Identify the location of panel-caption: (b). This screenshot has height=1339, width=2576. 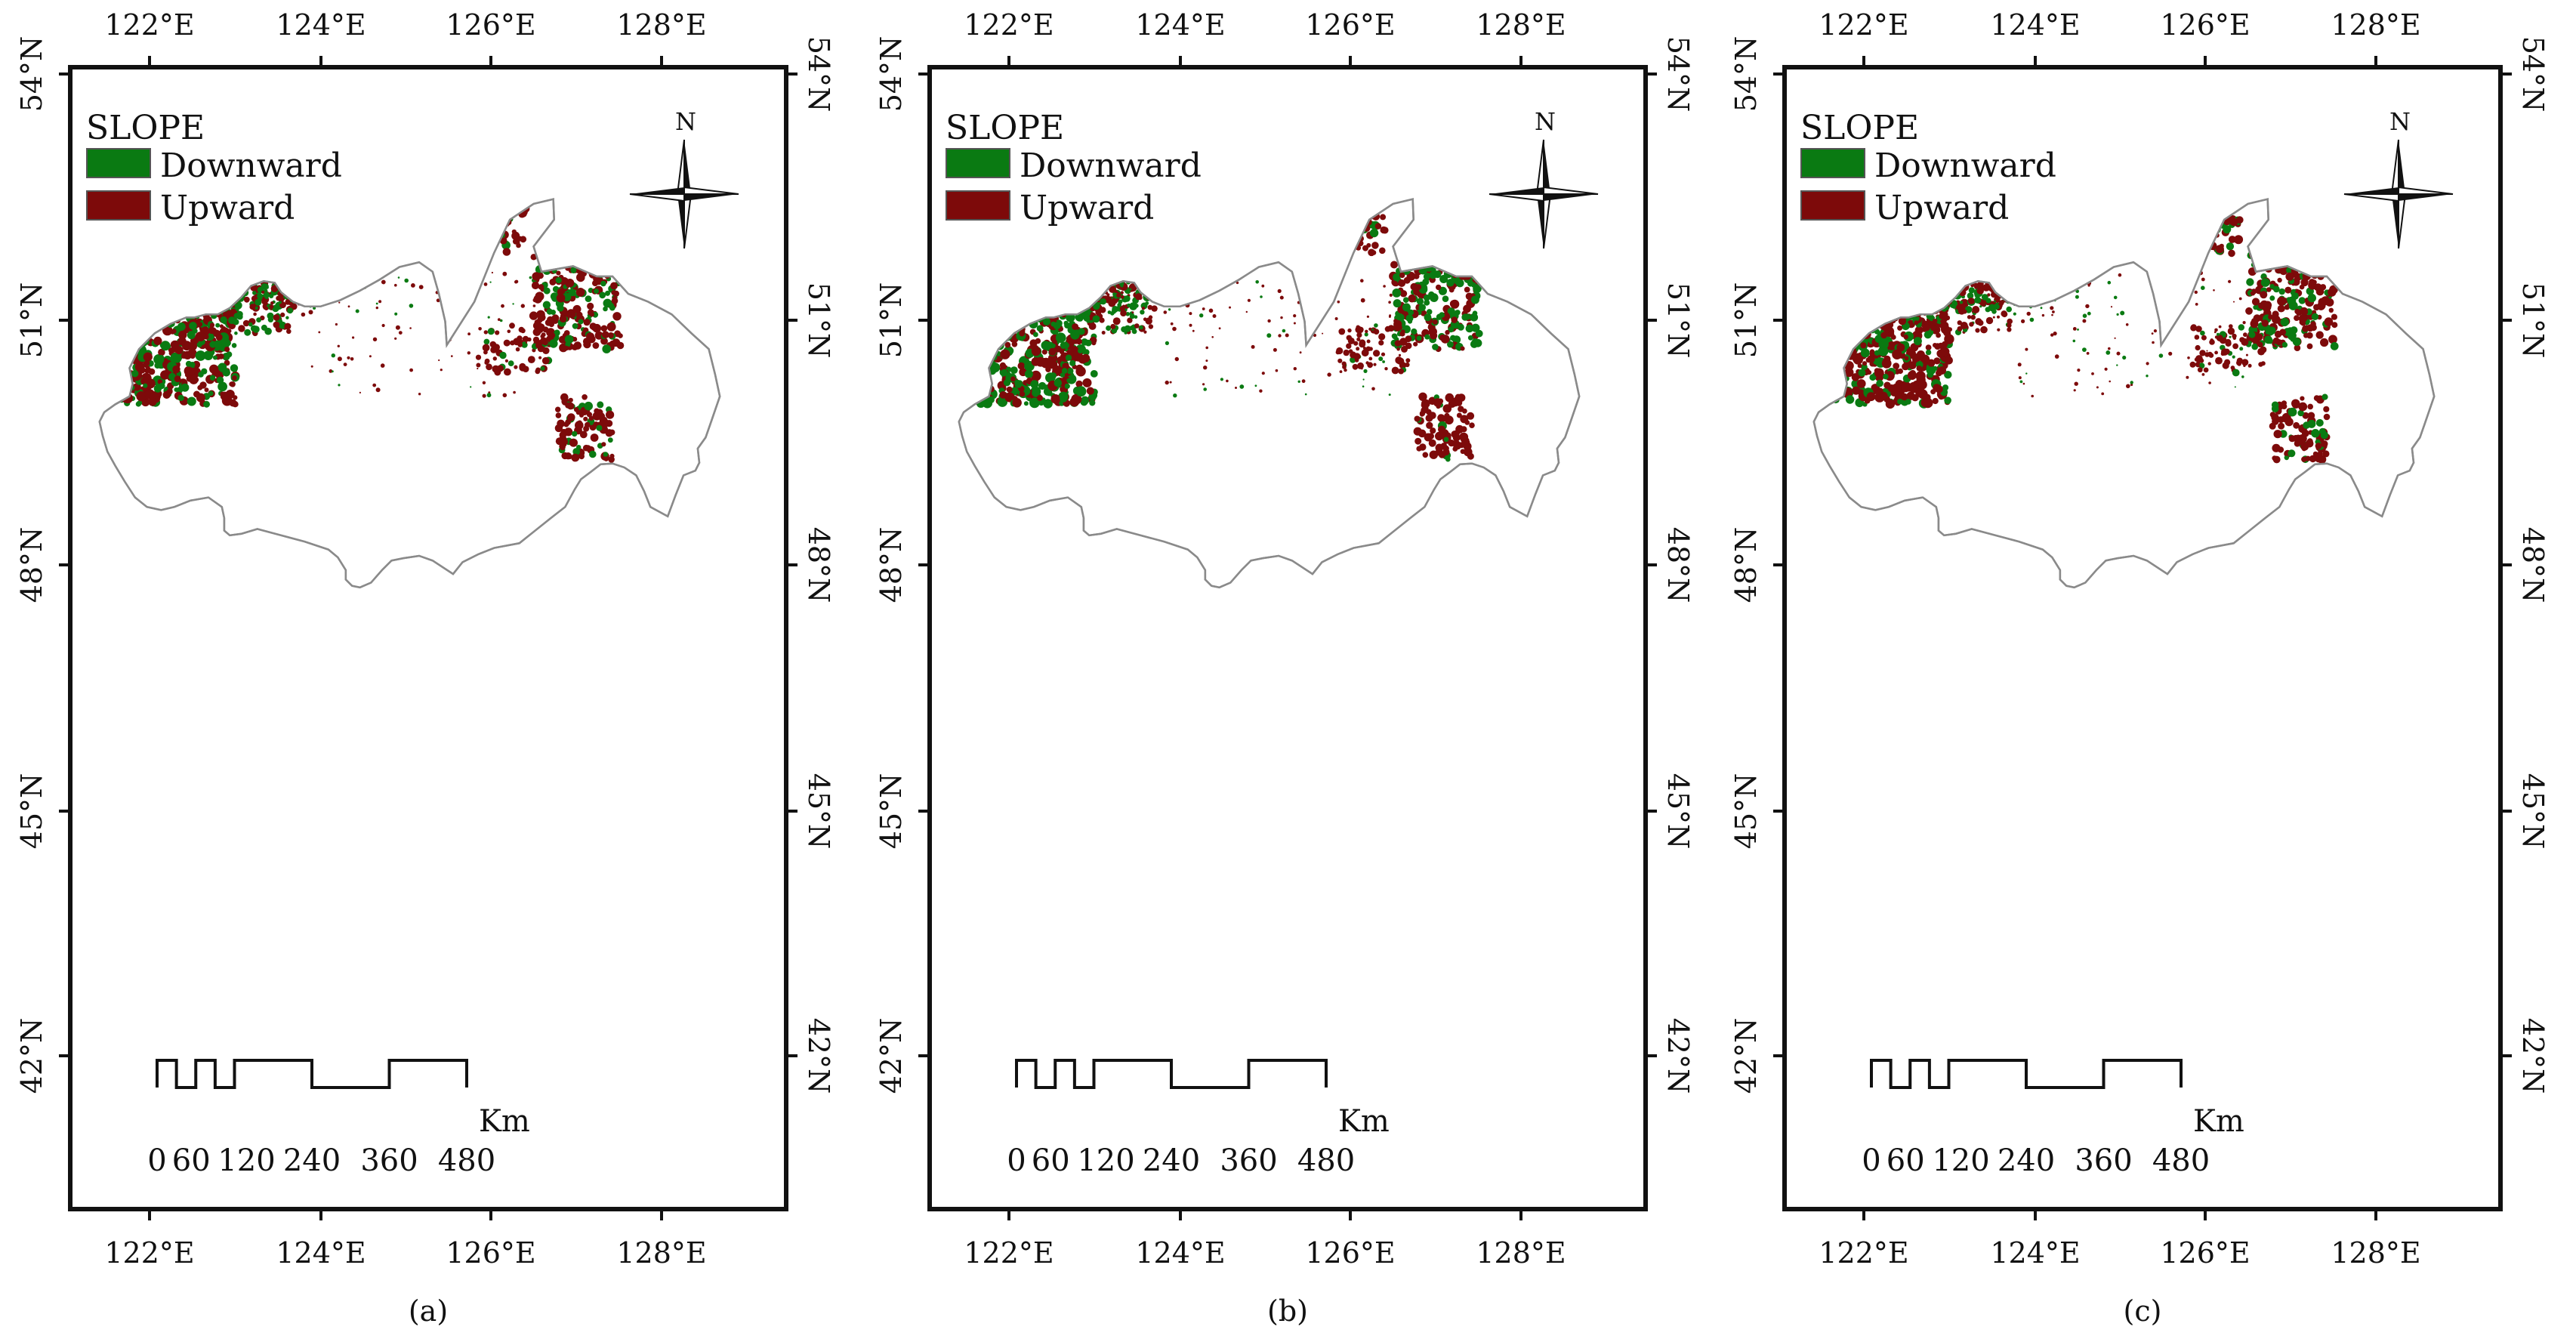
(1287, 1311).